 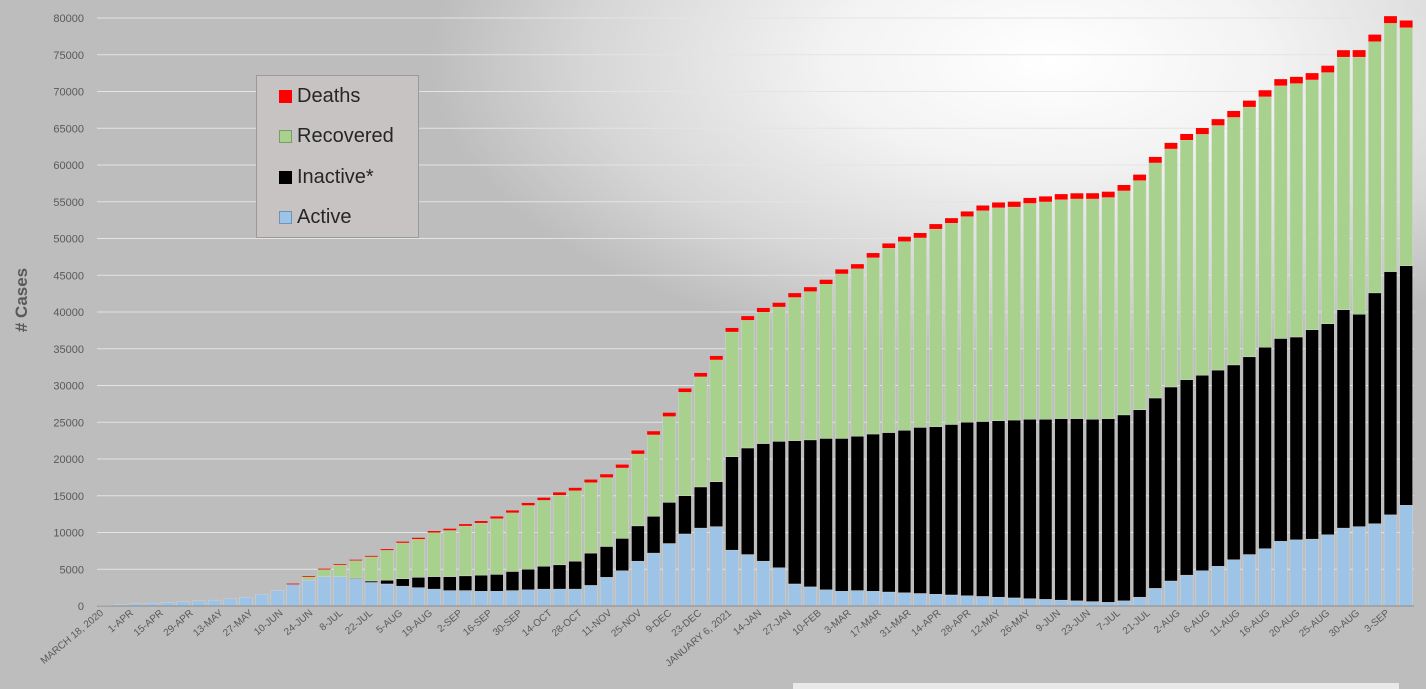 What do you see at coordinates (208, 623) in the screenshot?
I see `x-tick-label: 13-MAY` at bounding box center [208, 623].